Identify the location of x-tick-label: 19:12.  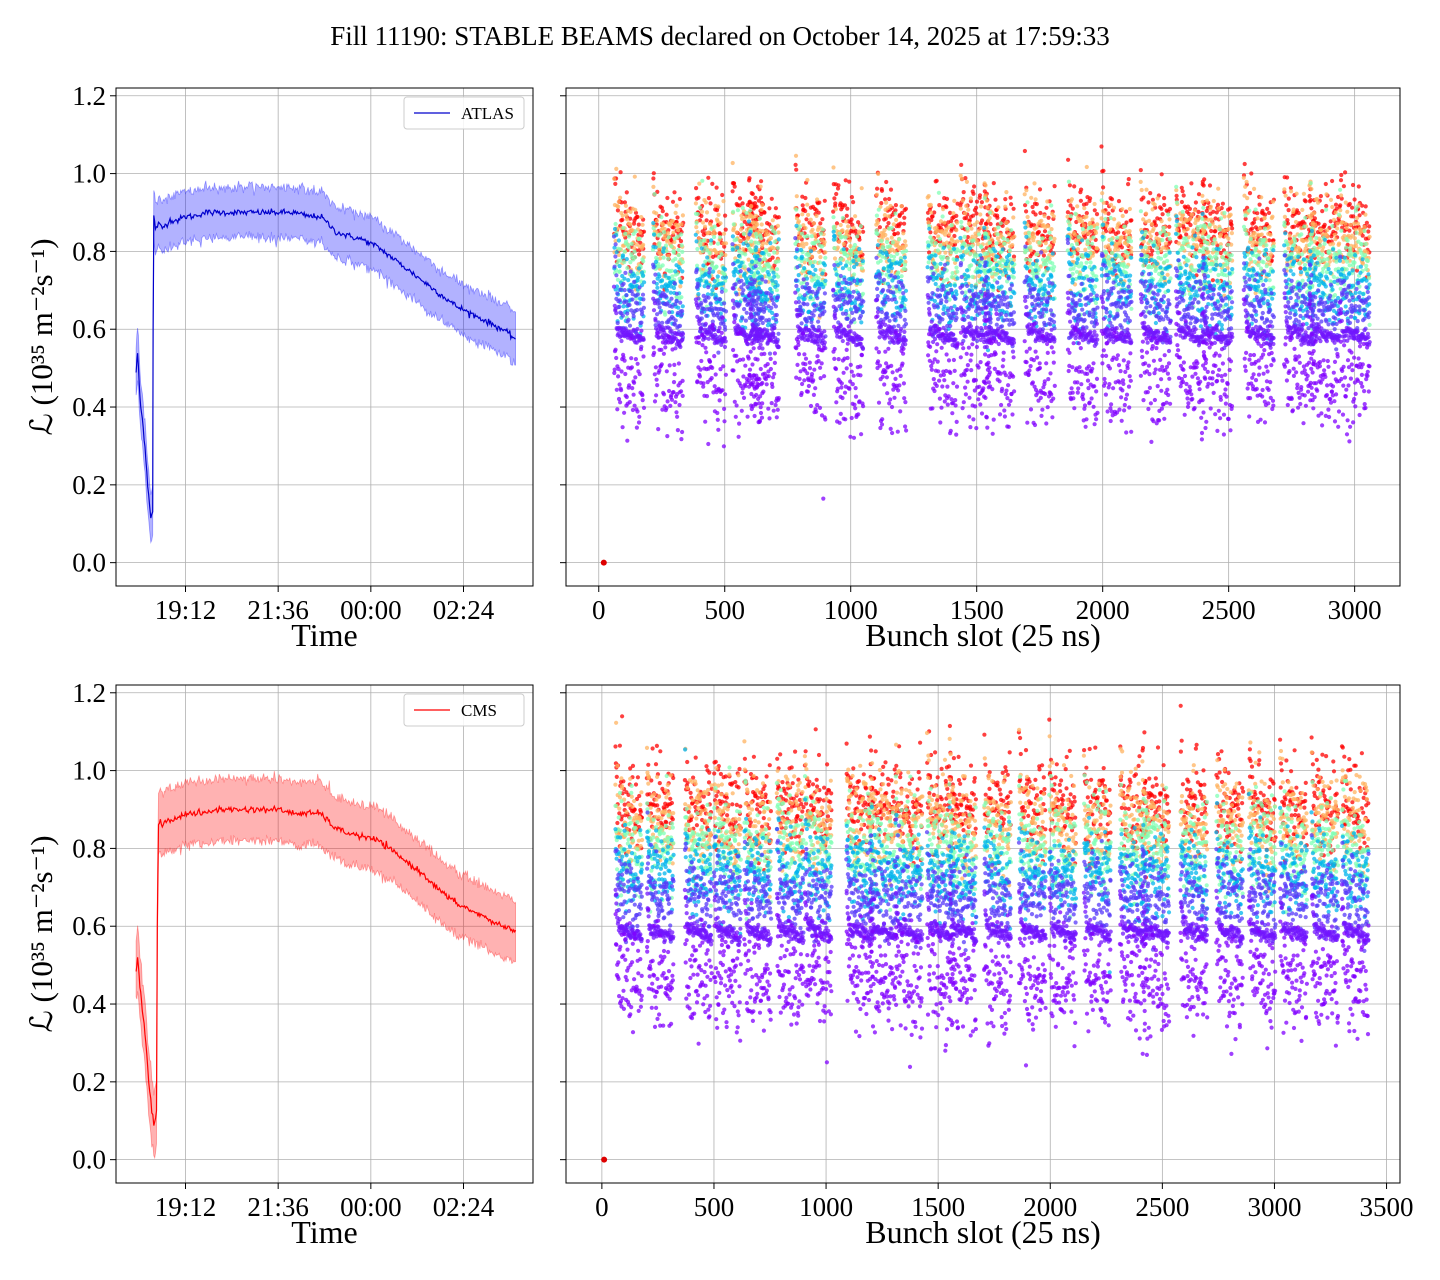
(186, 610).